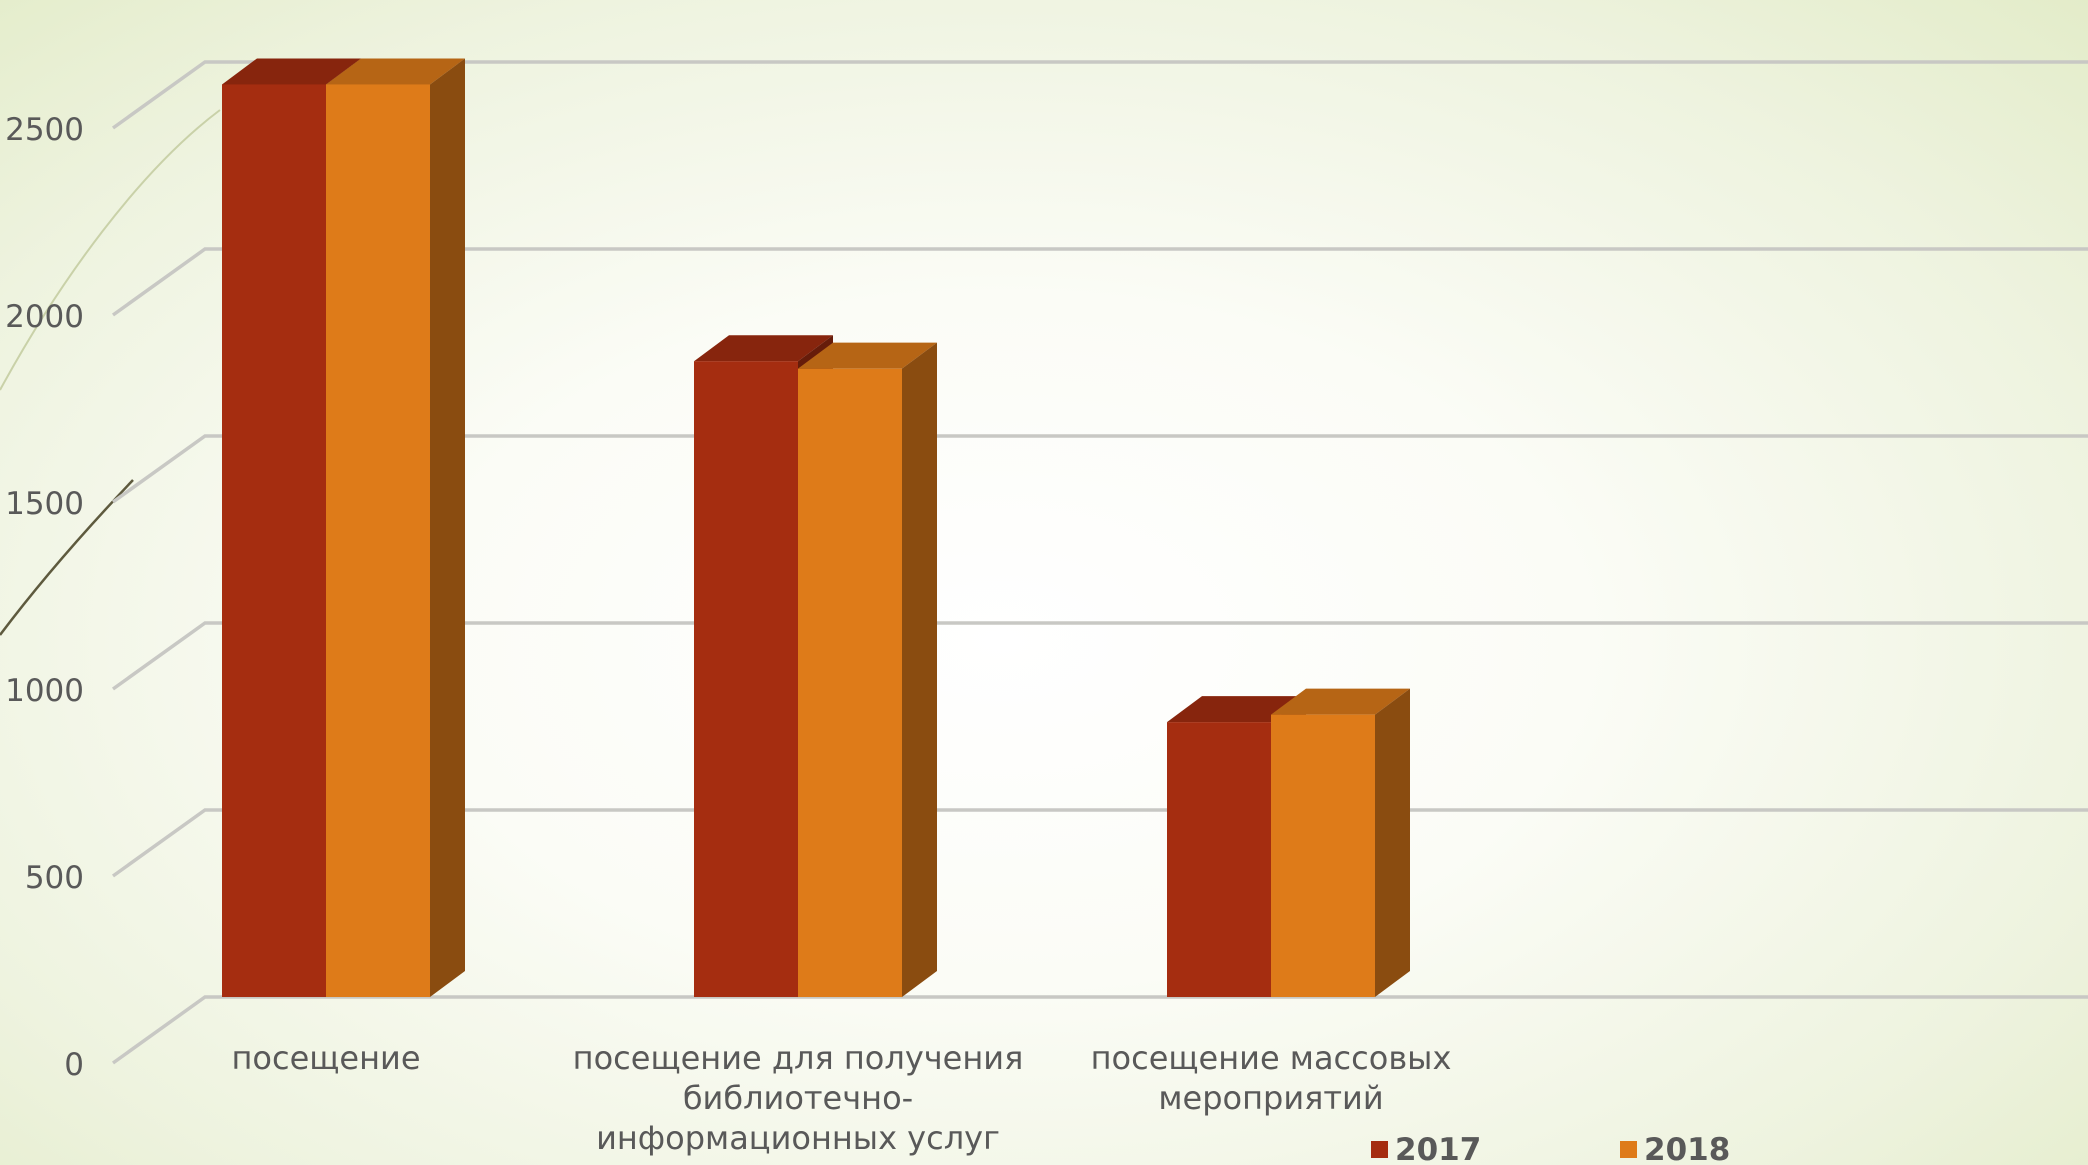 The height and width of the screenshot is (1165, 2088). What do you see at coordinates (44, 691) in the screenshot?
I see `y-tick-label: 1000` at bounding box center [44, 691].